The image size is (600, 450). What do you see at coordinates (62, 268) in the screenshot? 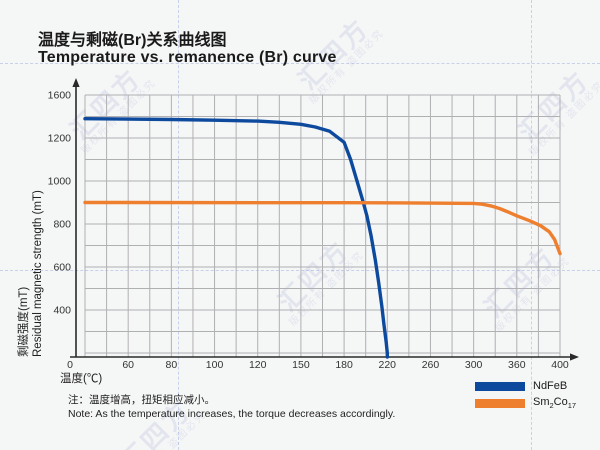
I see `y-tick-label: 600` at bounding box center [62, 268].